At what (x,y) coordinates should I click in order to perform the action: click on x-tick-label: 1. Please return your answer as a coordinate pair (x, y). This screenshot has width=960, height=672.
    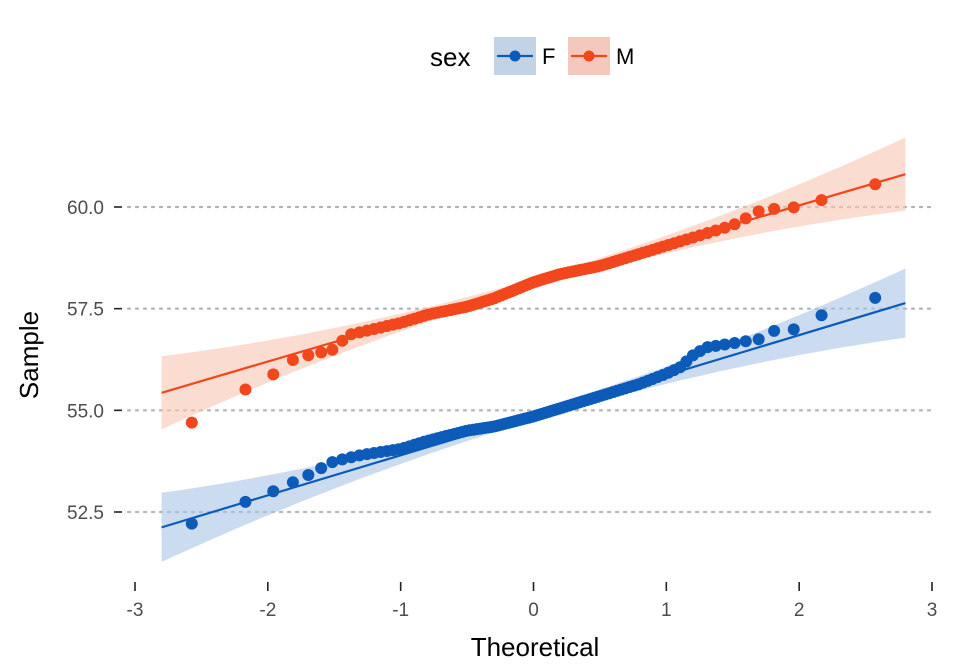
    Looking at the image, I should click on (666, 610).